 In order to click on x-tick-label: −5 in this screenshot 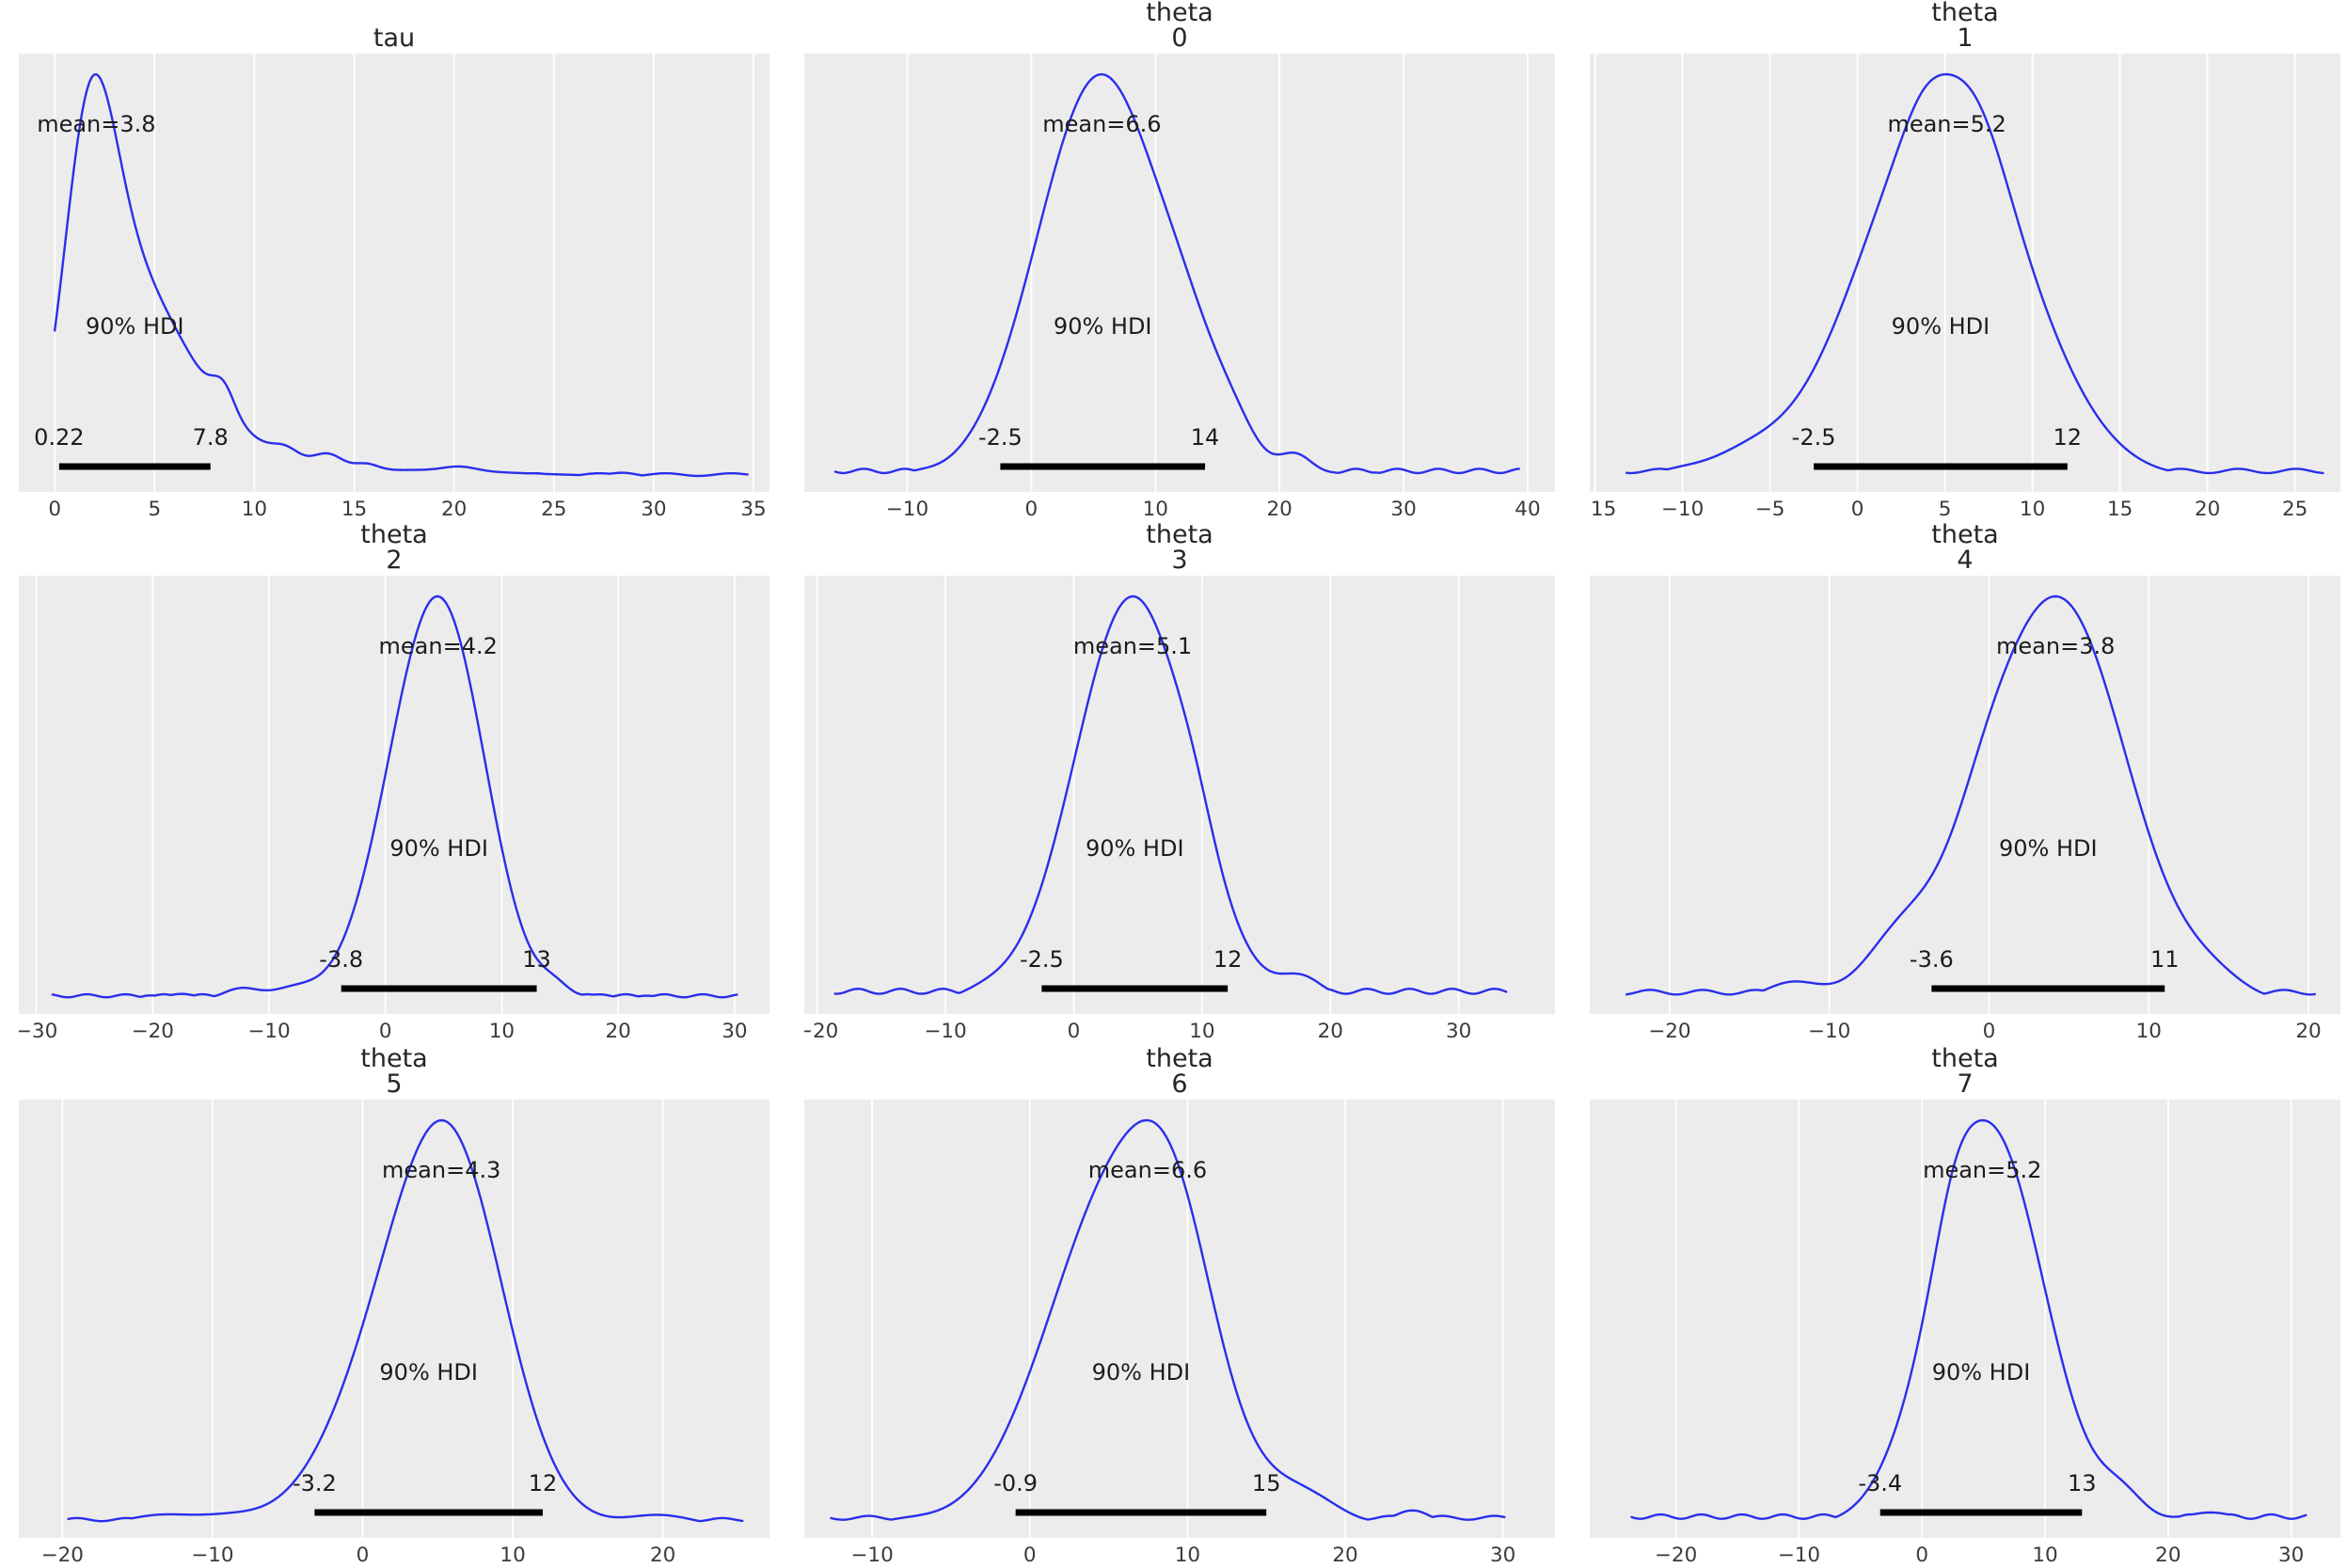, I will do `click(1770, 510)`.